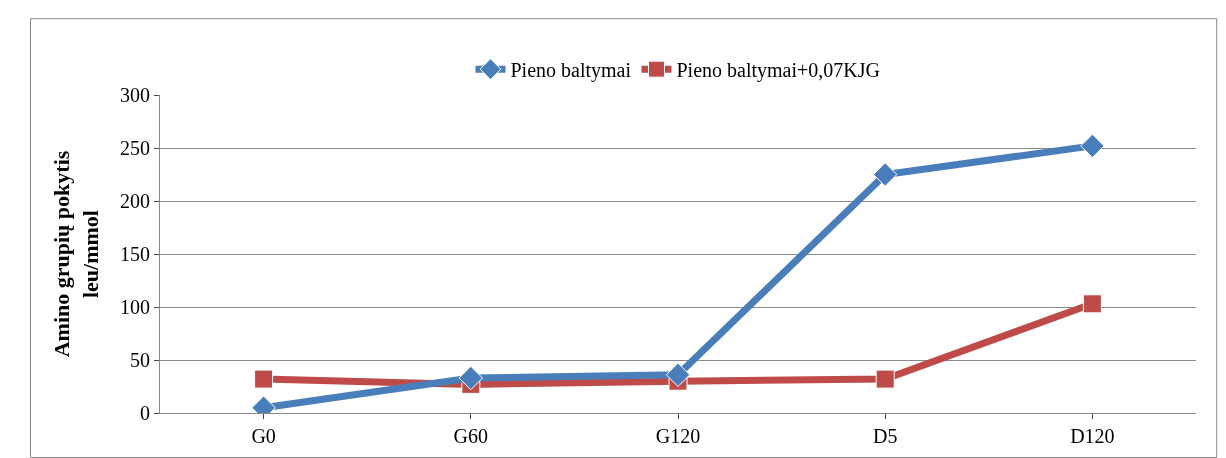 The image size is (1226, 458). What do you see at coordinates (1092, 436) in the screenshot?
I see `x-tick-label: D120` at bounding box center [1092, 436].